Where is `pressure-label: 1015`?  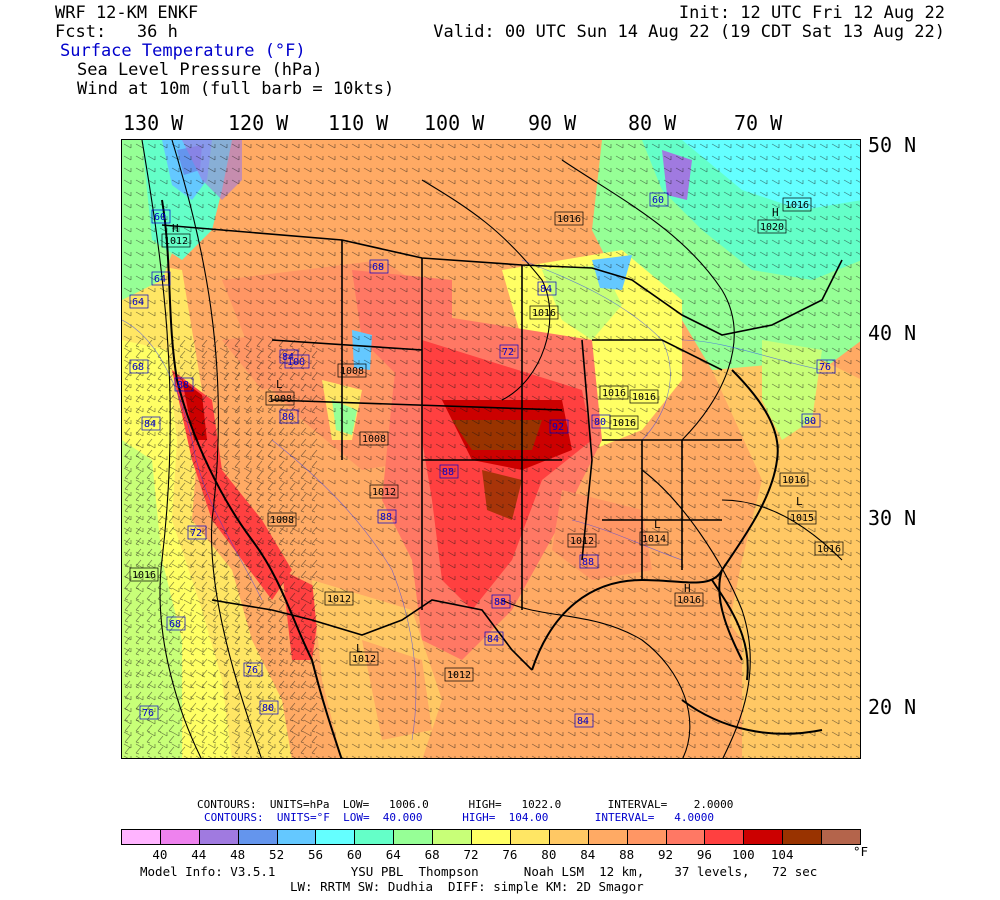 pressure-label: 1015 is located at coordinates (802, 518).